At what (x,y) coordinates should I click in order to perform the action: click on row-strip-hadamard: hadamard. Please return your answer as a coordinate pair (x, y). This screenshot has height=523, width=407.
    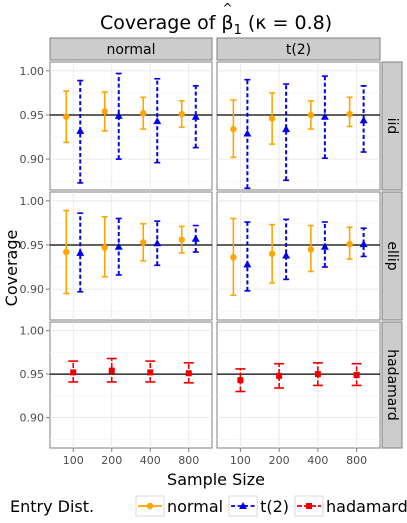
    Looking at the image, I should click on (392, 385).